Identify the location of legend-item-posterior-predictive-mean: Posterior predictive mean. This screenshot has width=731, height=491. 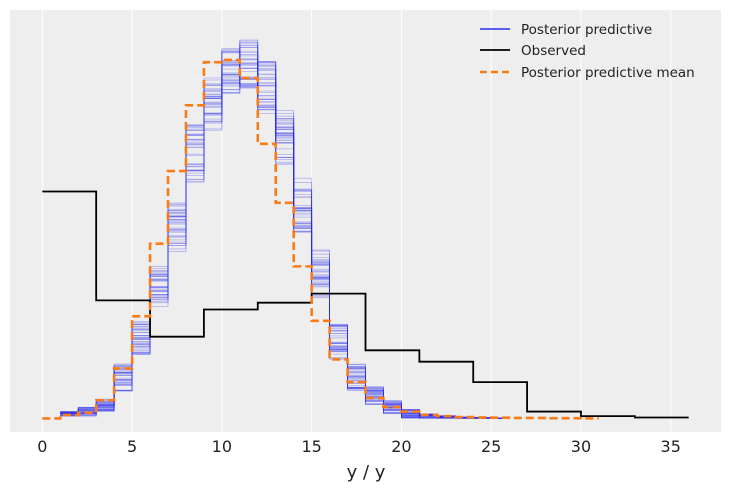
(587, 73).